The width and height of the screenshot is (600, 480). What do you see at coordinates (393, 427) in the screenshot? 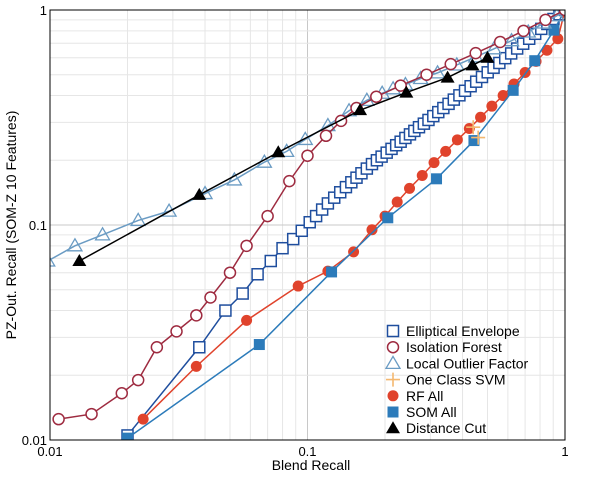
I see `legend-distance-cut-marker` at bounding box center [393, 427].